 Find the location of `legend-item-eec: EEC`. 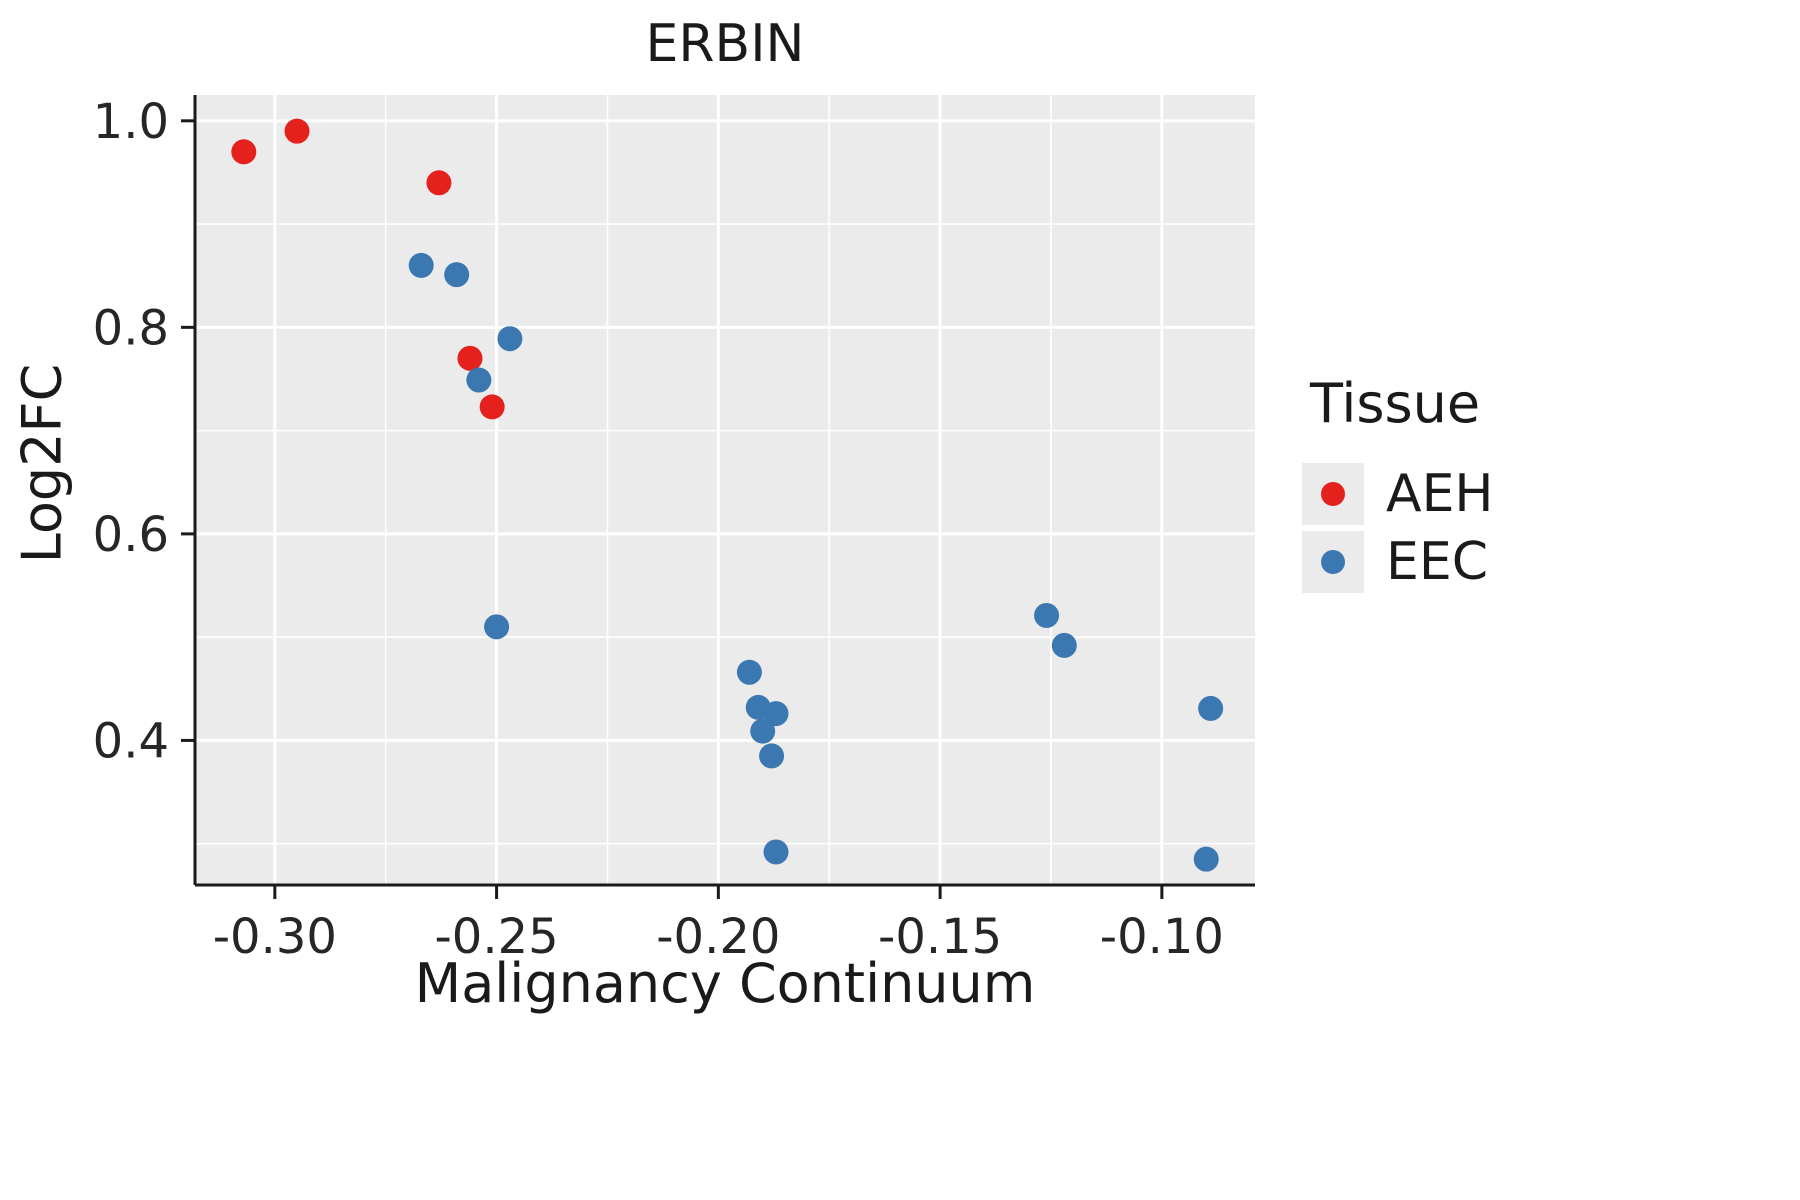

legend-item-eec: EEC is located at coordinates (1398, 562).